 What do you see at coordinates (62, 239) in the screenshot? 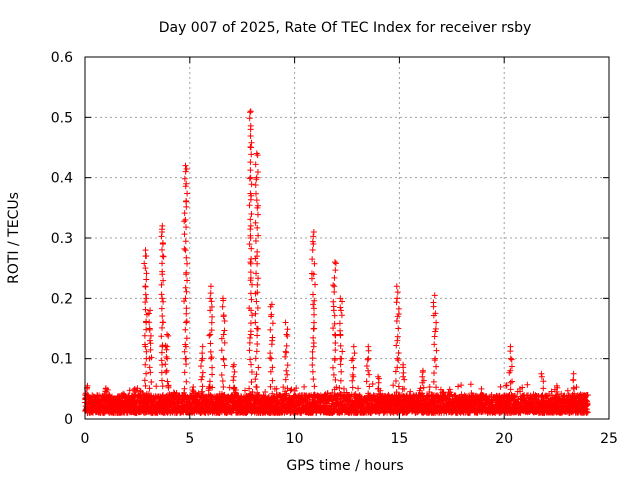
I see `y-tick-label: 0.3` at bounding box center [62, 239].